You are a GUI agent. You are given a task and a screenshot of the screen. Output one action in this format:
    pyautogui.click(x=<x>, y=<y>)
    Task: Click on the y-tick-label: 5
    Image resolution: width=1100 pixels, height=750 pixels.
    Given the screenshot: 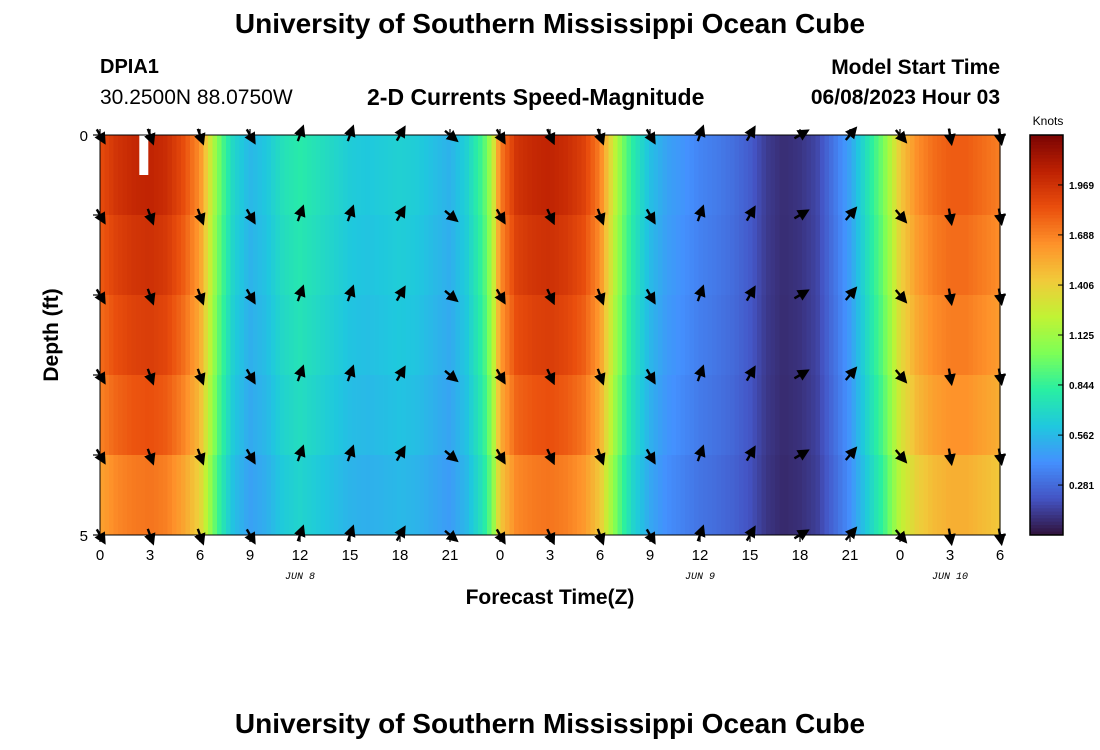 What is the action you would take?
    pyautogui.click(x=84, y=536)
    